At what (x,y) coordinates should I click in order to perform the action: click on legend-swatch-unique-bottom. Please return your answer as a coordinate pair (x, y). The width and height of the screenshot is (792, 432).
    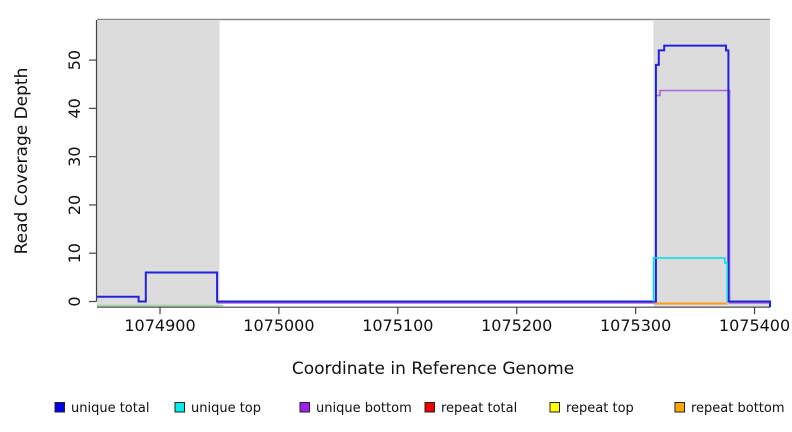
    Looking at the image, I should click on (304, 407).